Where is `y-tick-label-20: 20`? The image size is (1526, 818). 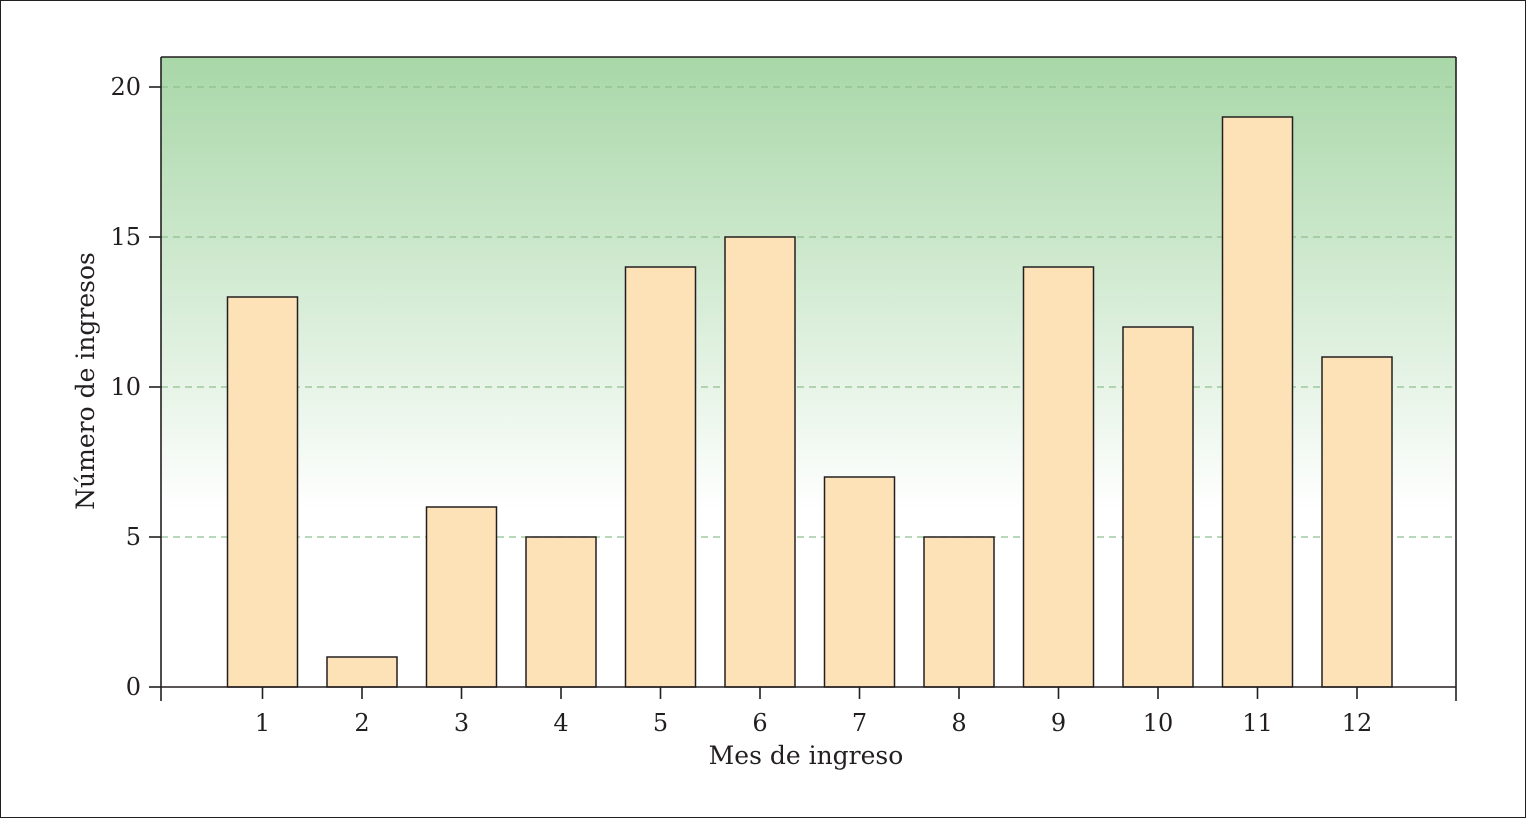
y-tick-label-20: 20 is located at coordinates (125, 87).